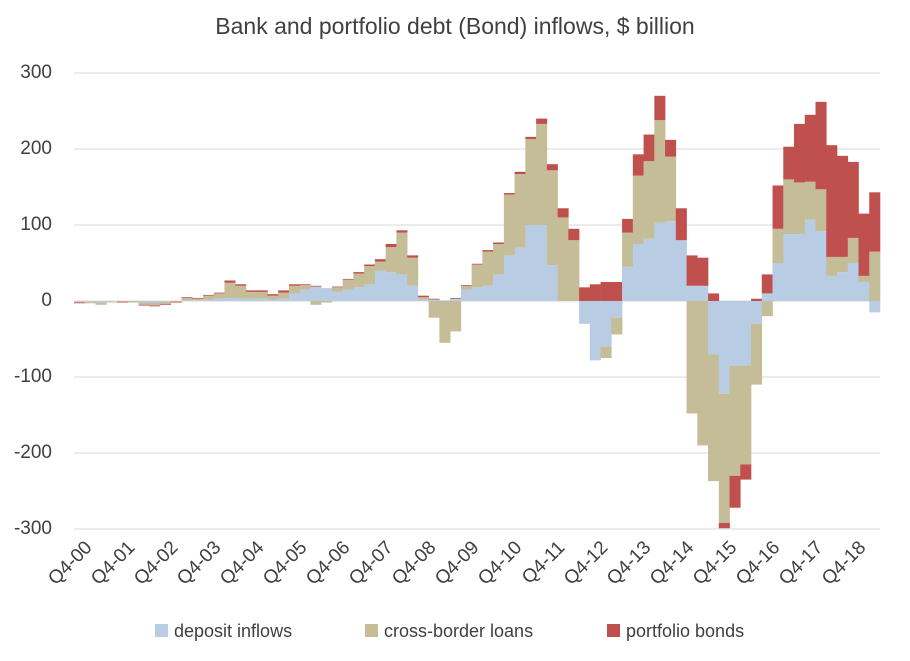 The width and height of the screenshot is (910, 661). Describe the element at coordinates (414, 563) in the screenshot. I see `x-tick-label: Q4-08` at that location.